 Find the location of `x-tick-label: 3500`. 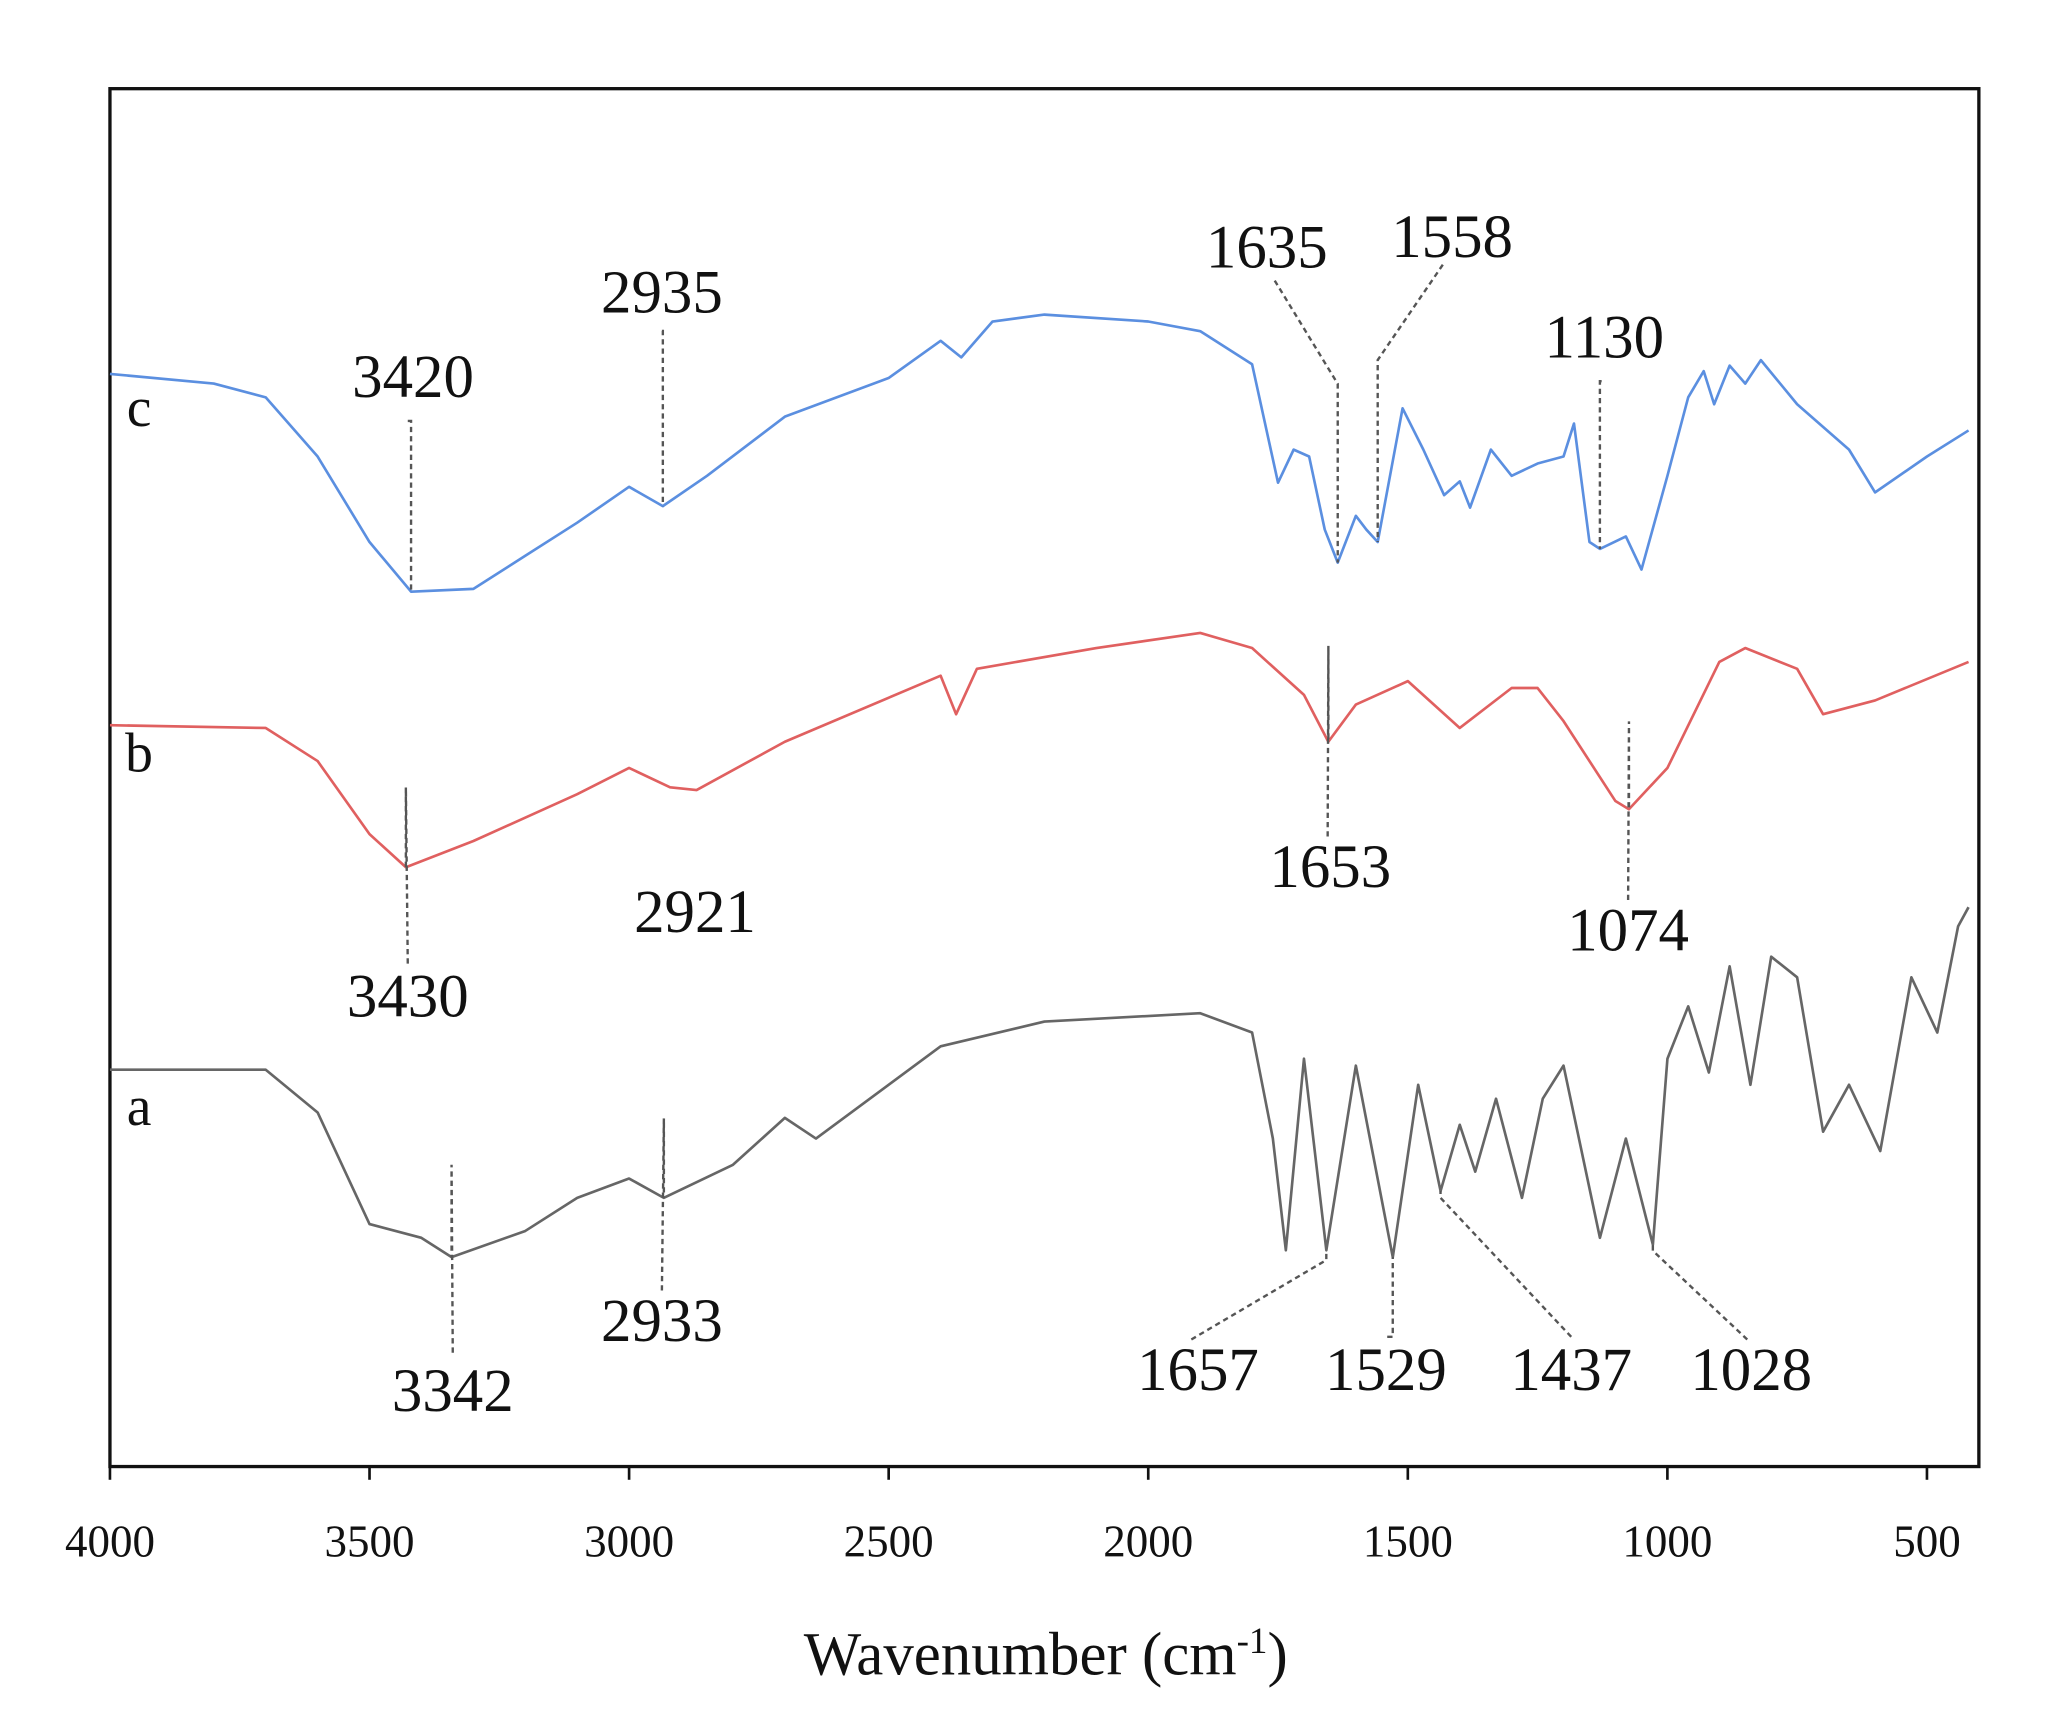

x-tick-label: 3500 is located at coordinates (370, 1542).